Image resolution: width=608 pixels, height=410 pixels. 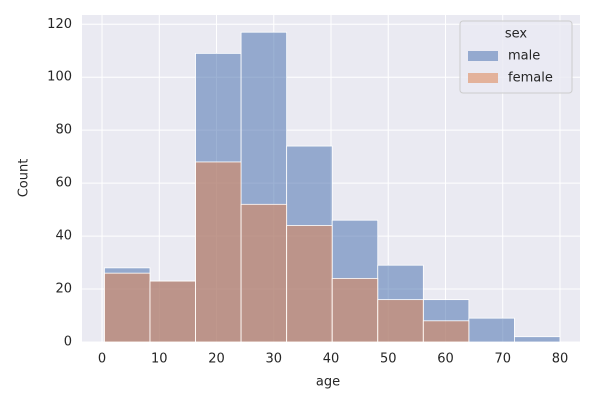 What do you see at coordinates (59, 77) in the screenshot?
I see `y-tick-label: 100` at bounding box center [59, 77].